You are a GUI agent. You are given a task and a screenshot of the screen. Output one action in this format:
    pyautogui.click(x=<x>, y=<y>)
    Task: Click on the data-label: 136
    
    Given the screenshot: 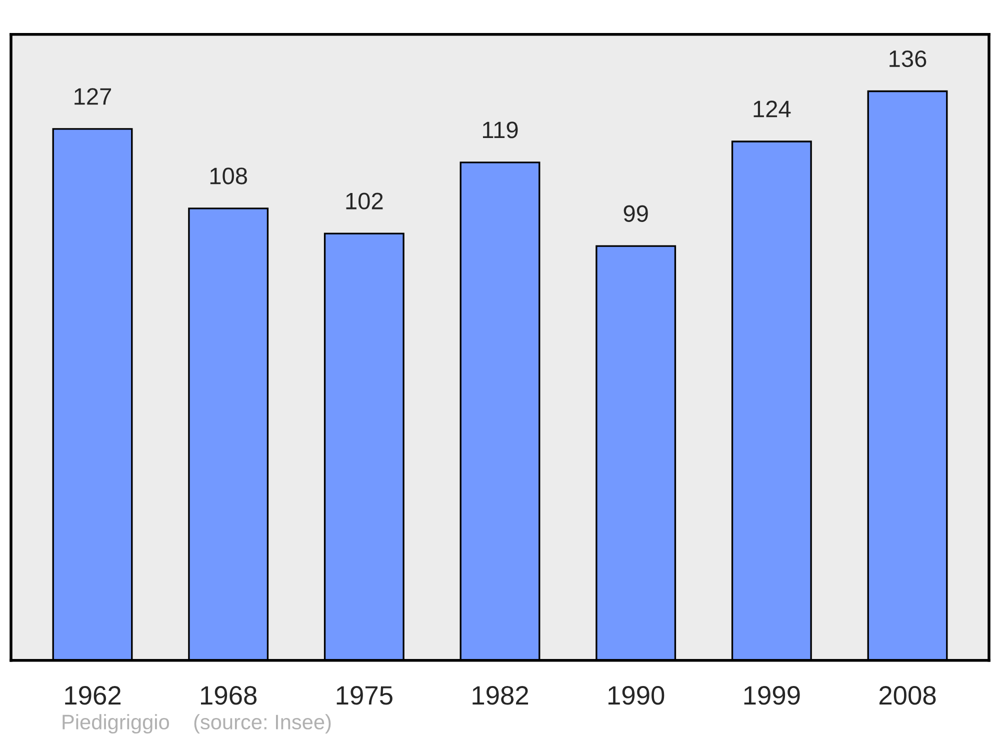 What is the action you would take?
    pyautogui.click(x=908, y=59)
    